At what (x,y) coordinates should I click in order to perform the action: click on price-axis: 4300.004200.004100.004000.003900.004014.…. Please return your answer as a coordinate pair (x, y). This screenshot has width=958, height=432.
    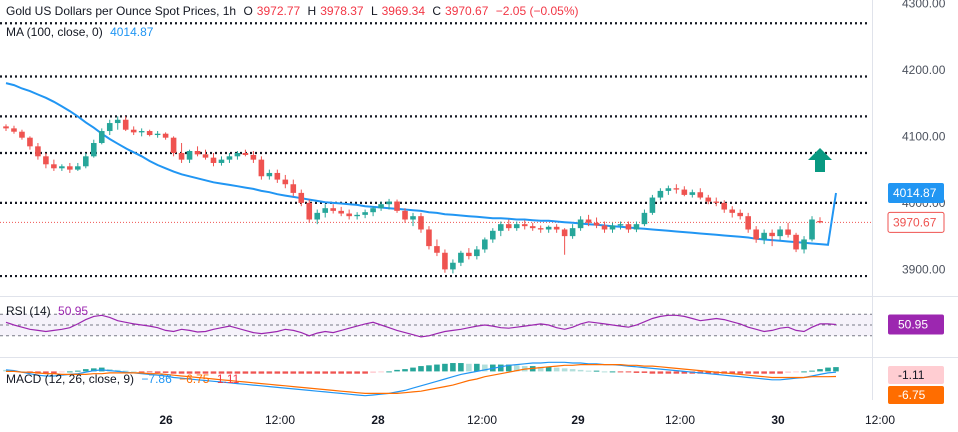
    Looking at the image, I should click on (916, 138).